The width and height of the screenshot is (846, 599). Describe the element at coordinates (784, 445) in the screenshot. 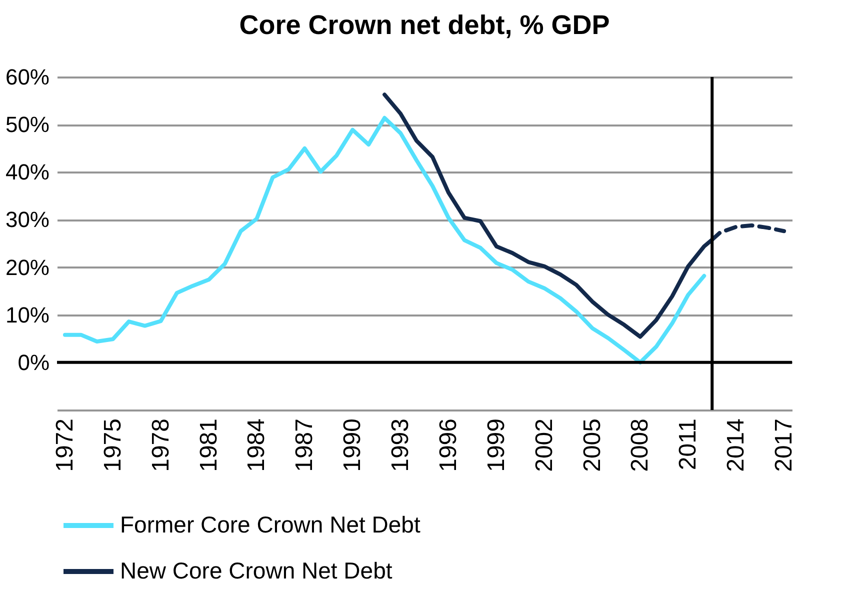

I see `x-tick-label: 2017` at that location.